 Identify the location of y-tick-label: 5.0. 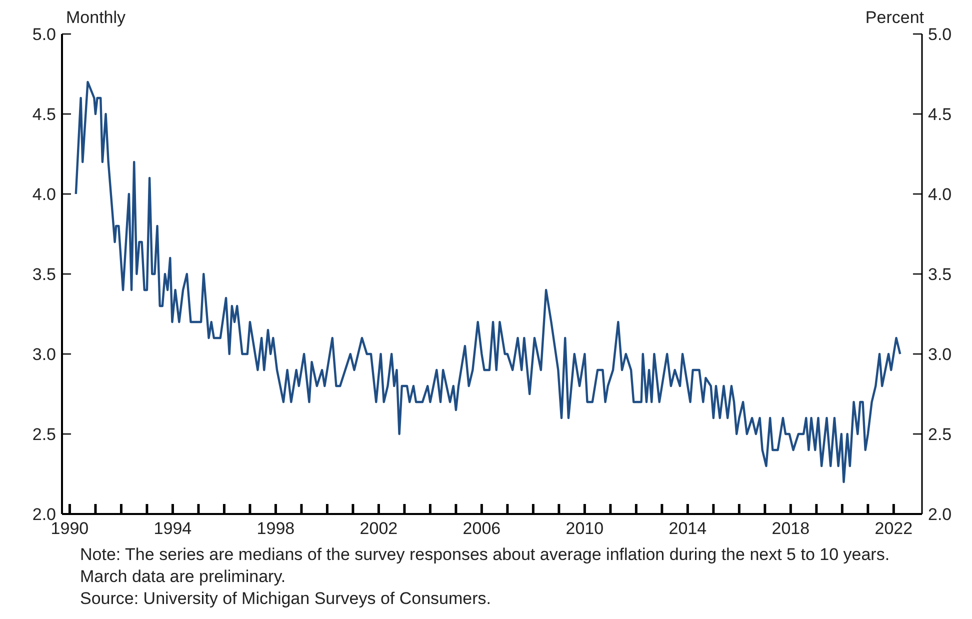
(44, 34).